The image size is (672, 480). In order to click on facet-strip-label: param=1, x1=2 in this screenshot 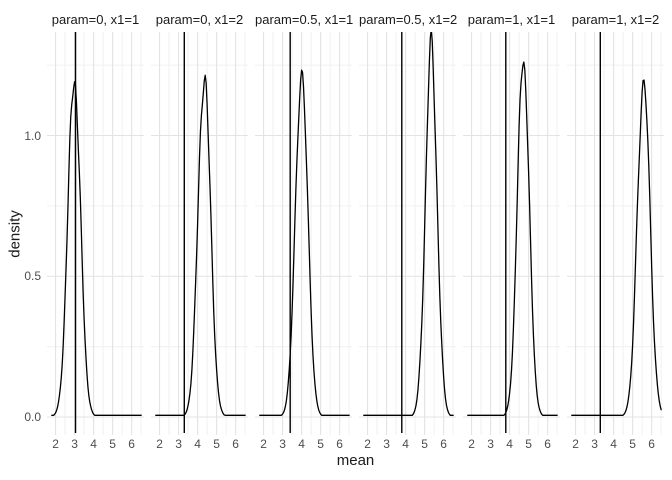, I will do `click(615, 19)`.